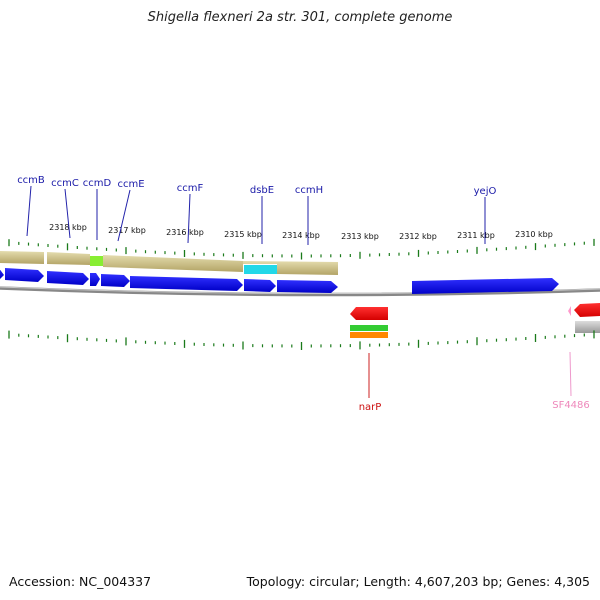  What do you see at coordinates (309, 190) in the screenshot?
I see `gene-label-ccmH: ccmH` at bounding box center [309, 190].